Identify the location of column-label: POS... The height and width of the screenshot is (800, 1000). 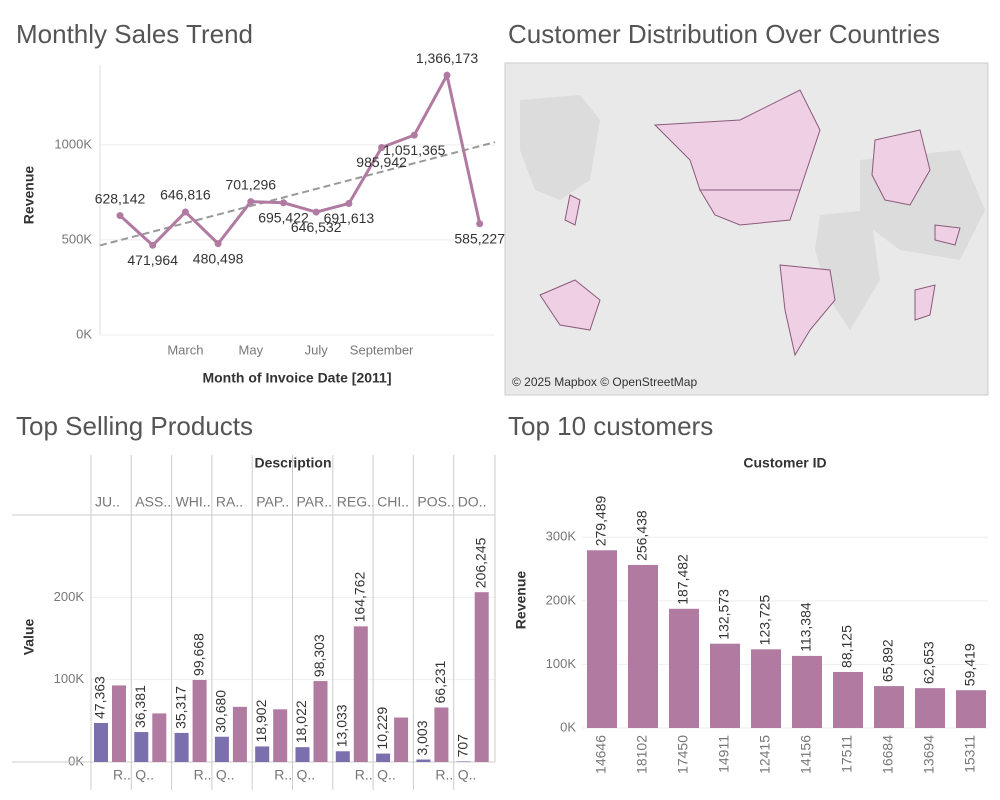
(435, 502).